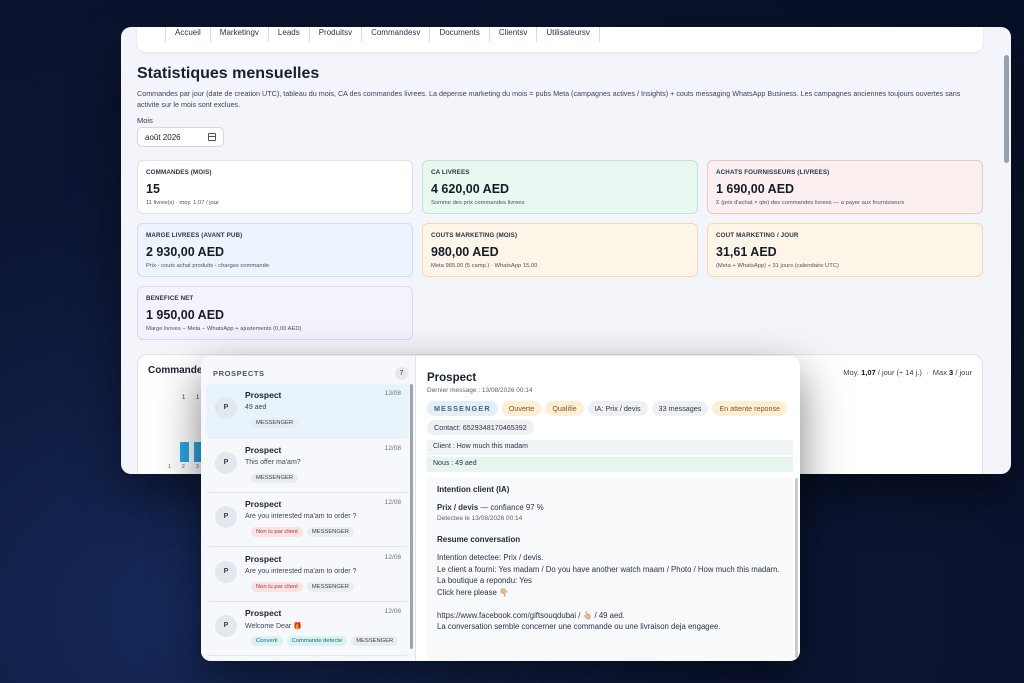 This screenshot has width=1024, height=683. What do you see at coordinates (480, 427) in the screenshot?
I see `status-chip: Contact: 6529348170465392` at bounding box center [480, 427].